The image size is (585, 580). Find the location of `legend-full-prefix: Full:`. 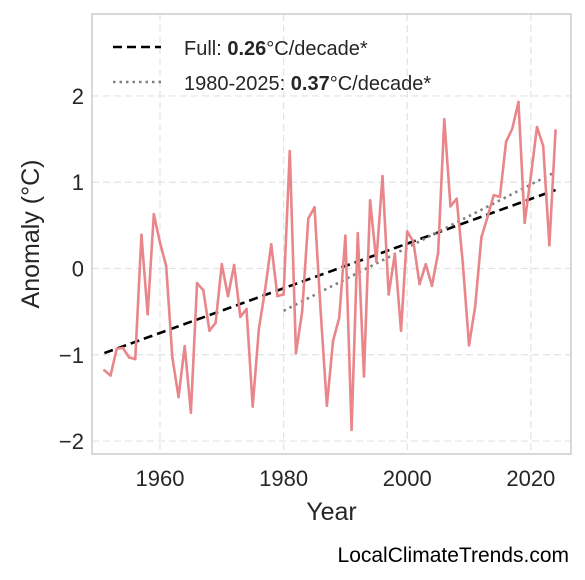

legend-full-prefix: Full: is located at coordinates (205, 49).